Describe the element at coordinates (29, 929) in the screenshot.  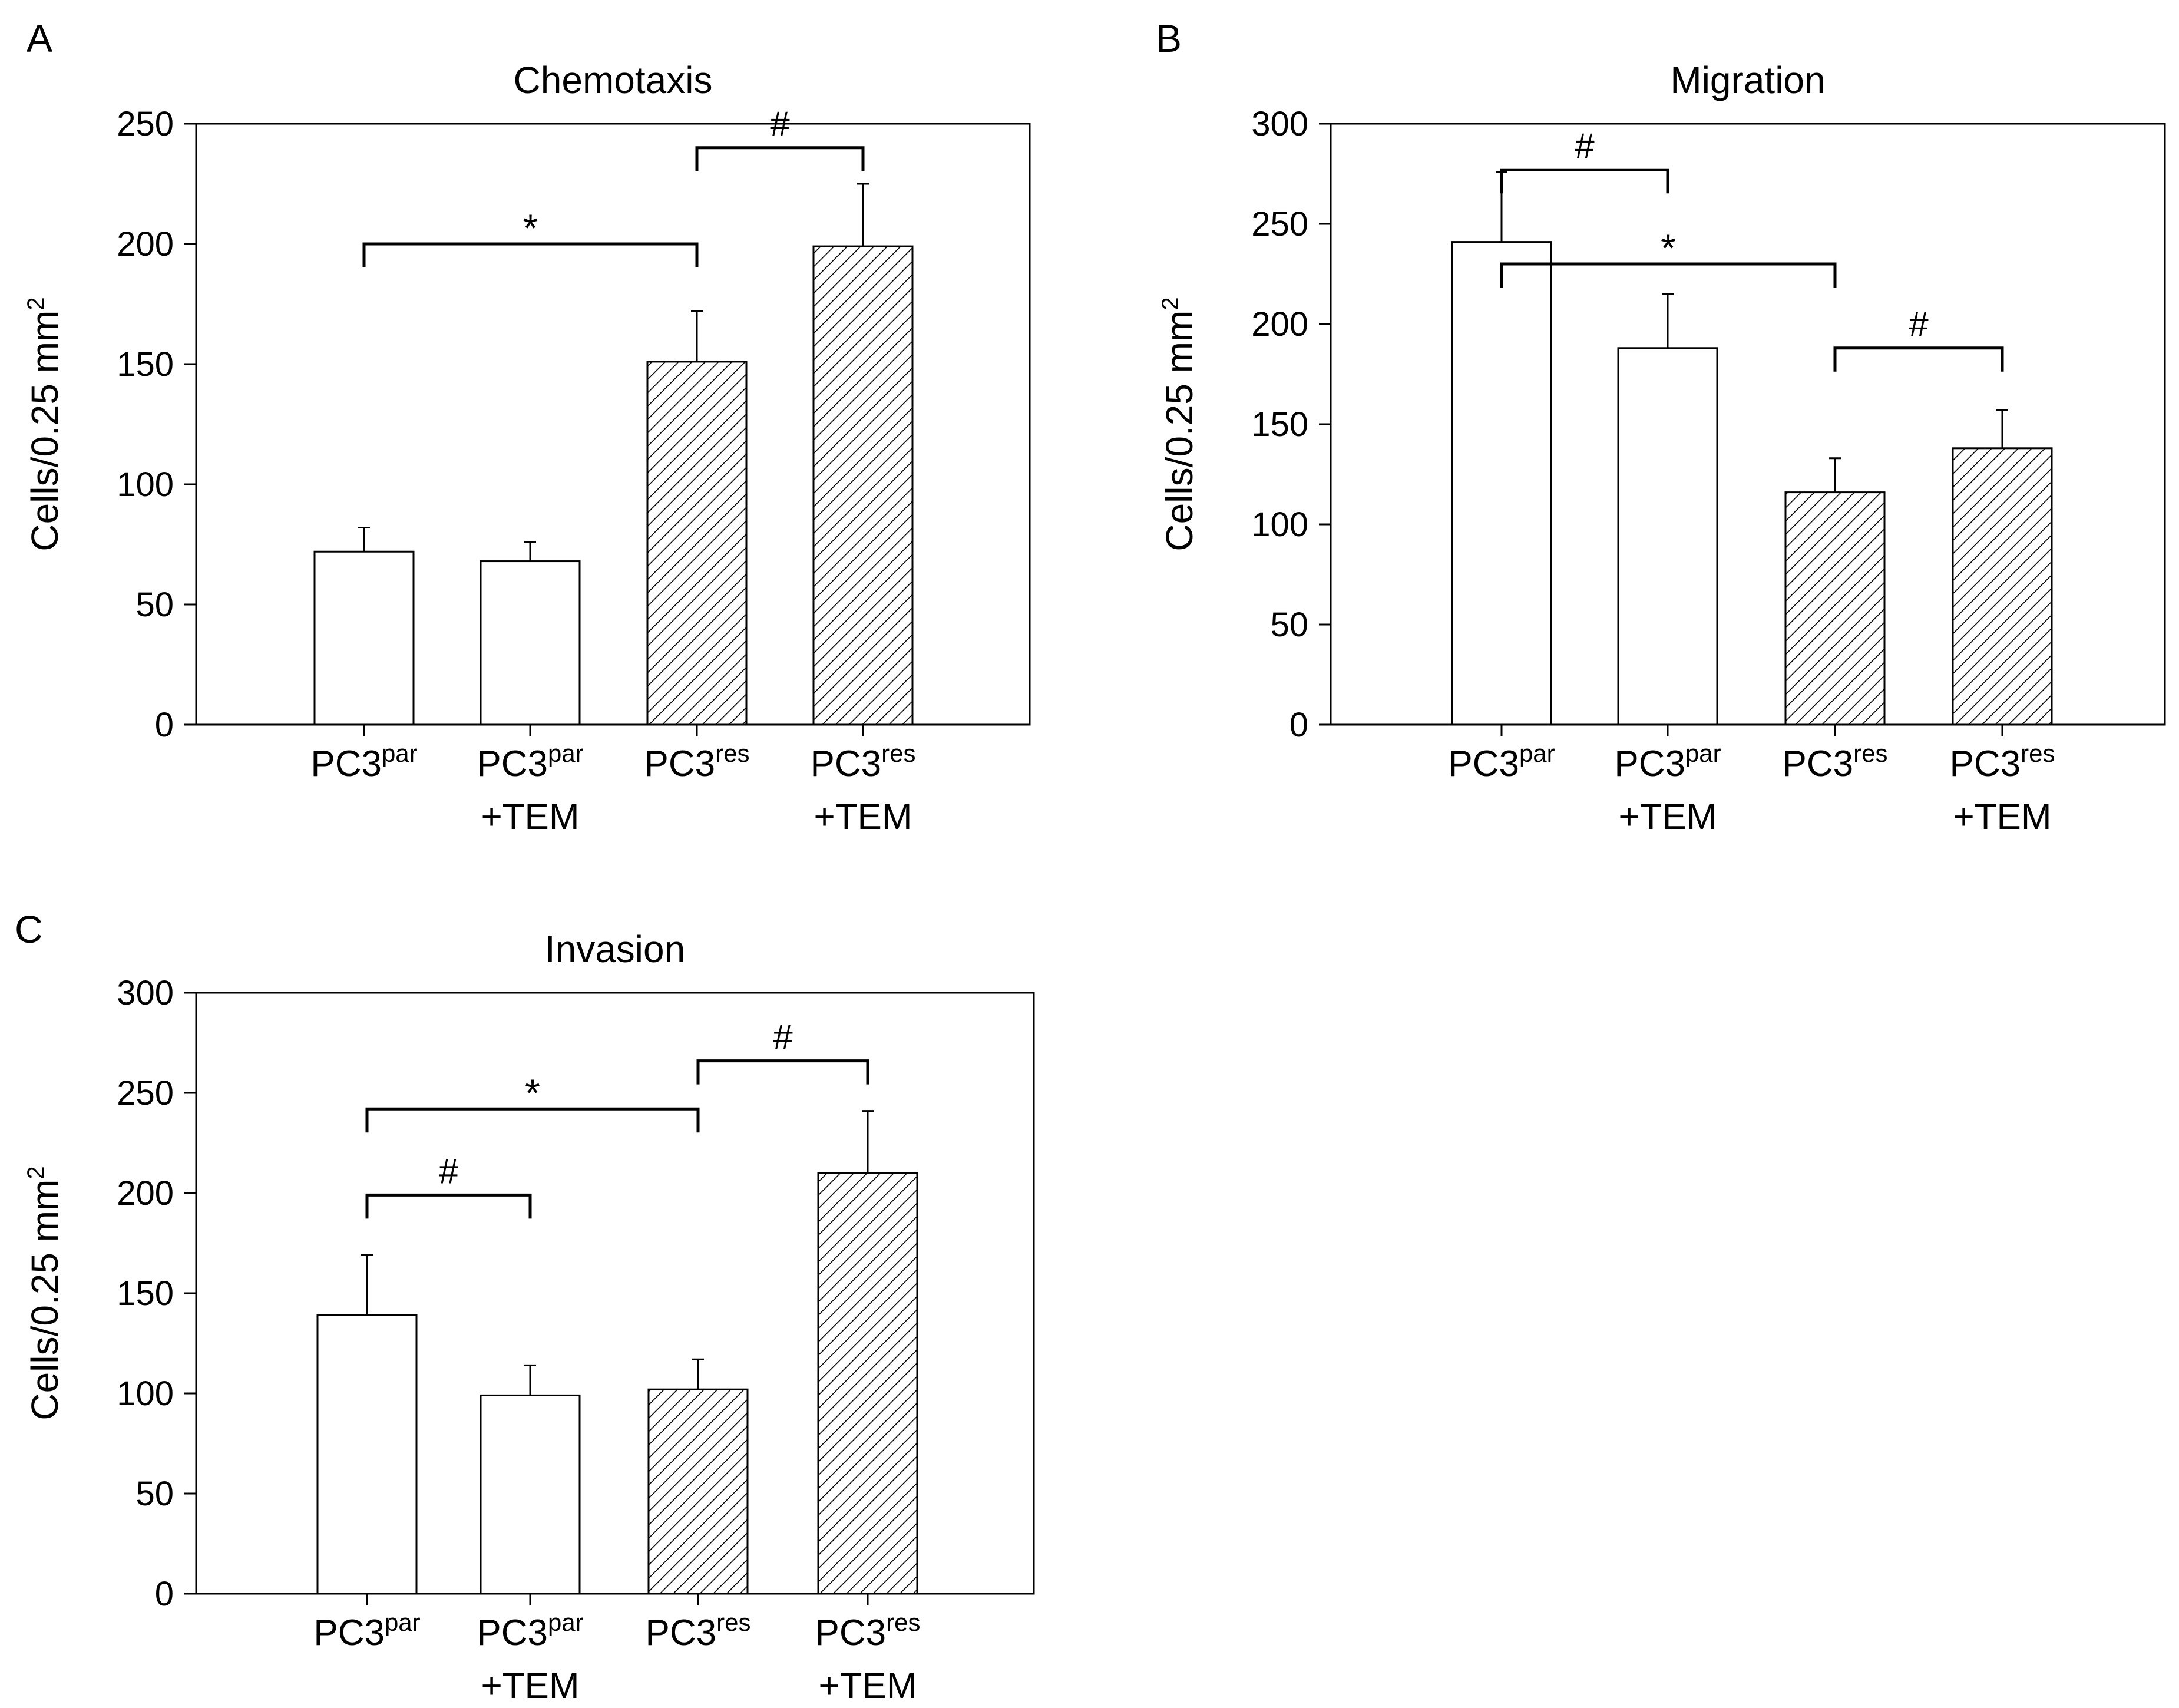
I see `panel-letter: C` at that location.